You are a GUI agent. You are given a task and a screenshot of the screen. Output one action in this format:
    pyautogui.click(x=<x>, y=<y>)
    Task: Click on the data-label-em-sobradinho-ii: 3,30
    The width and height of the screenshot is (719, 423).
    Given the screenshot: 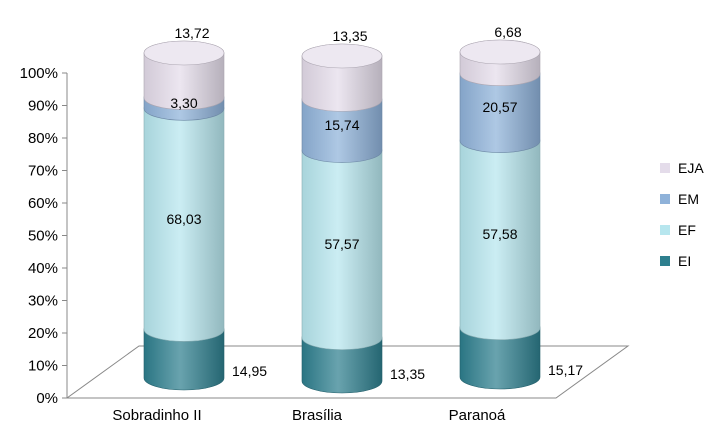 What is the action you would take?
    pyautogui.click(x=183, y=103)
    